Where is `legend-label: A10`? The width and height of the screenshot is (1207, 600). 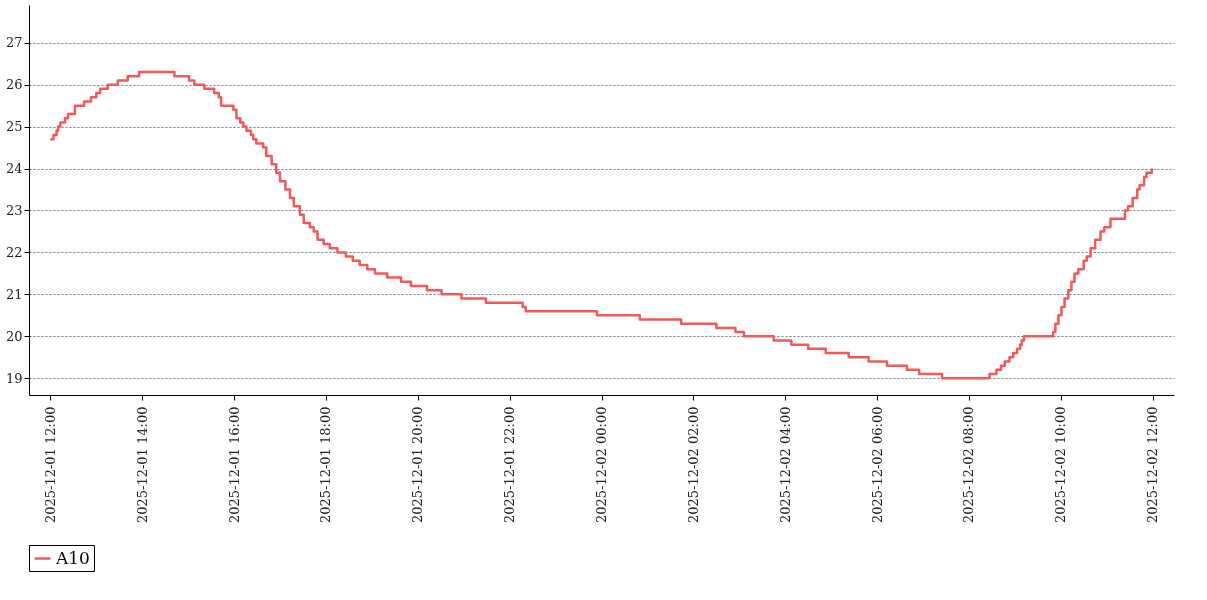
legend-label: A10 is located at coordinates (72, 557).